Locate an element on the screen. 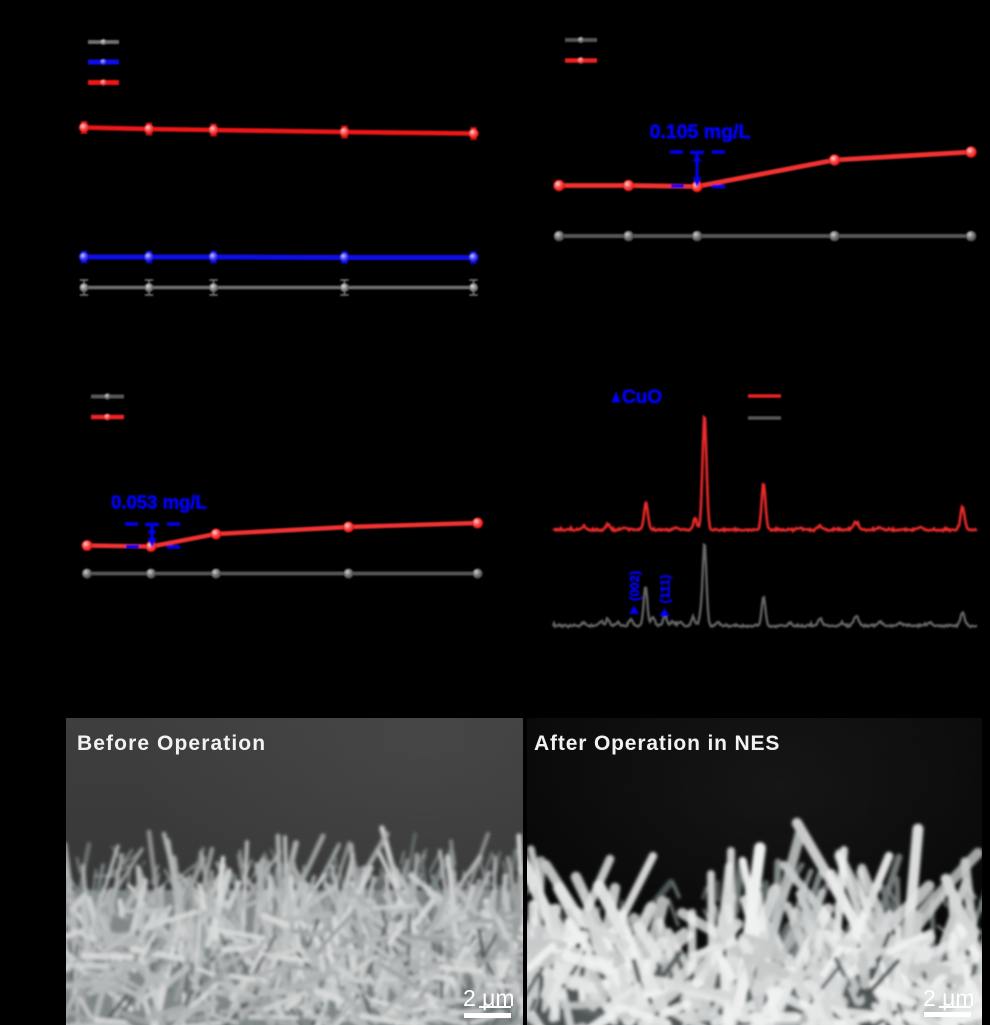 This screenshot has width=990, height=1025. svg-text: CuO is located at coordinates (642, 397).